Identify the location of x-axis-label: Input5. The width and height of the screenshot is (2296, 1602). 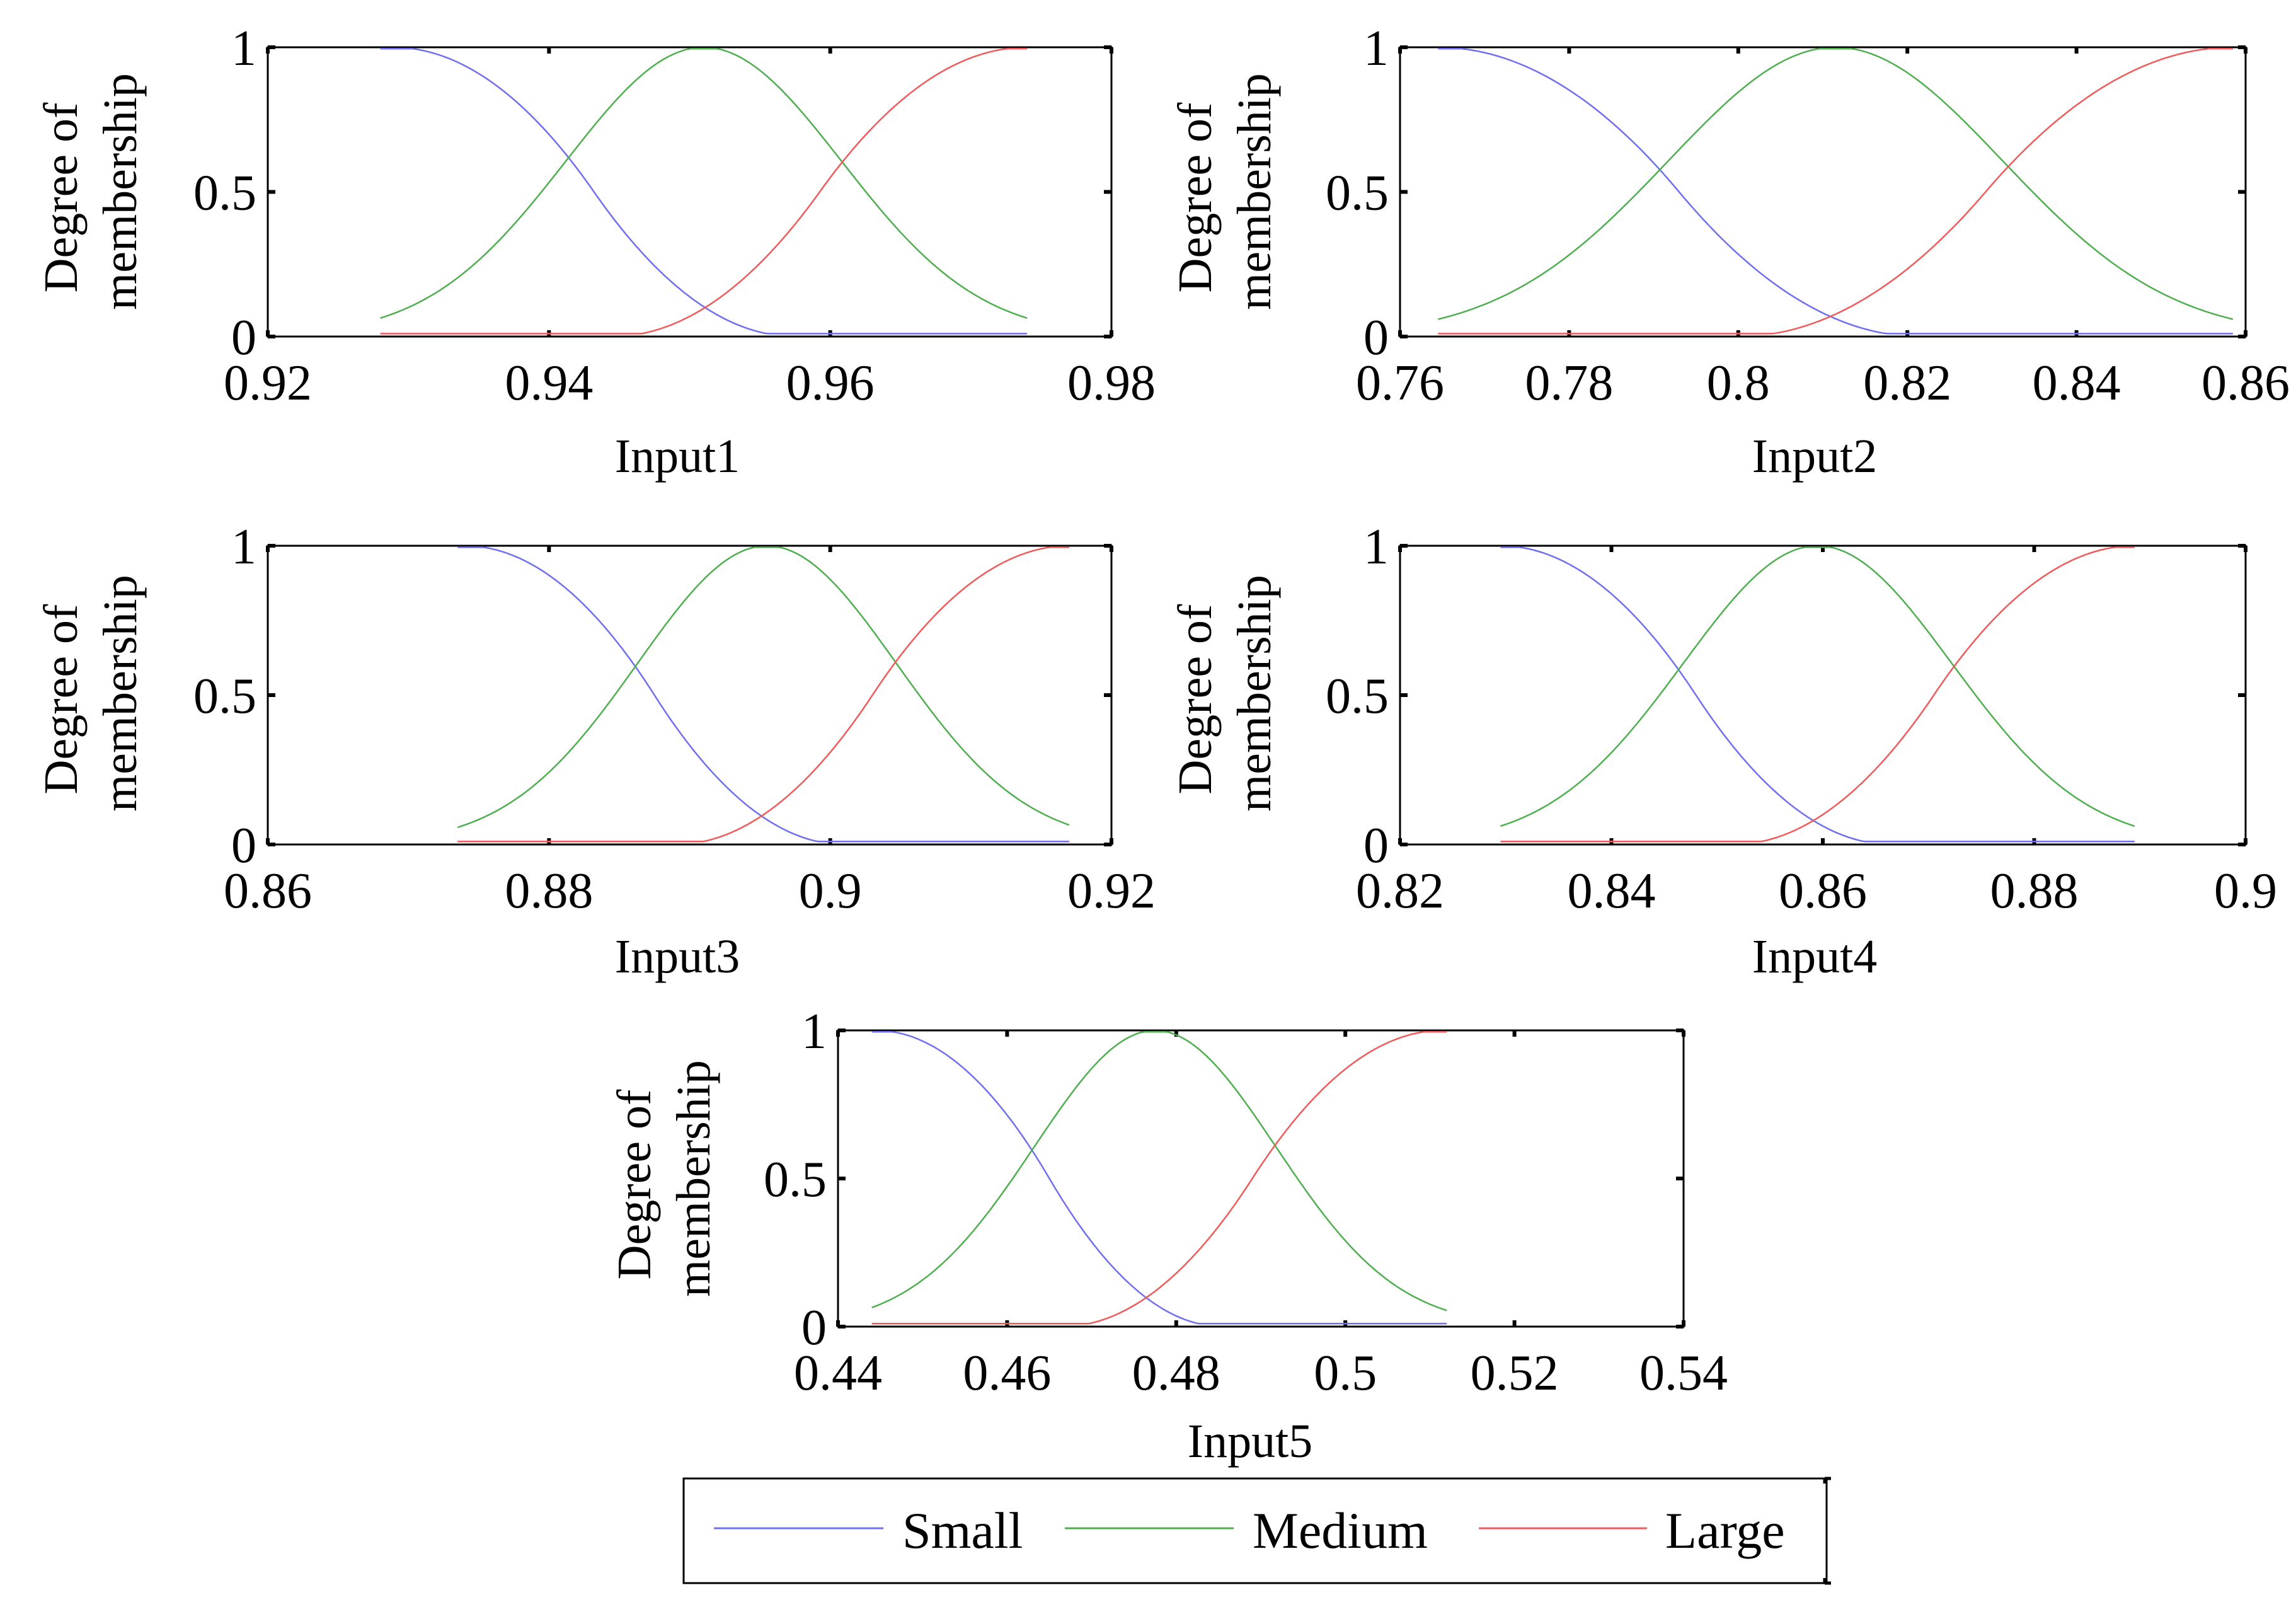
(1250, 1442).